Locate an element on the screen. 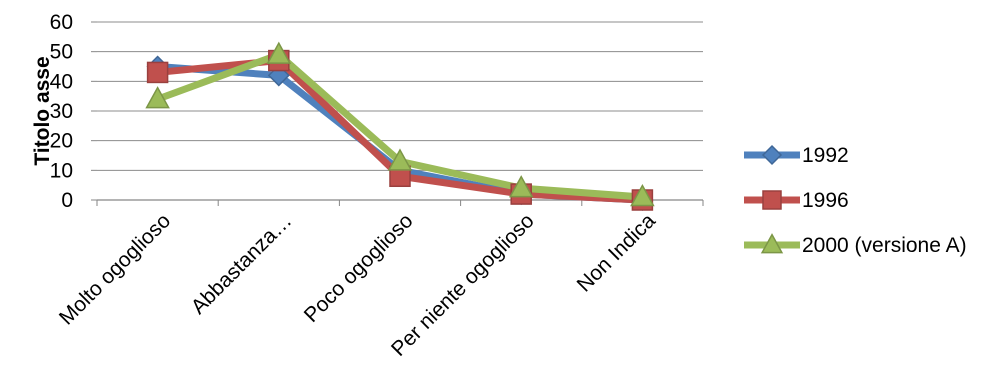 The image size is (997, 392). legend-item: 1992 is located at coordinates (796, 155).